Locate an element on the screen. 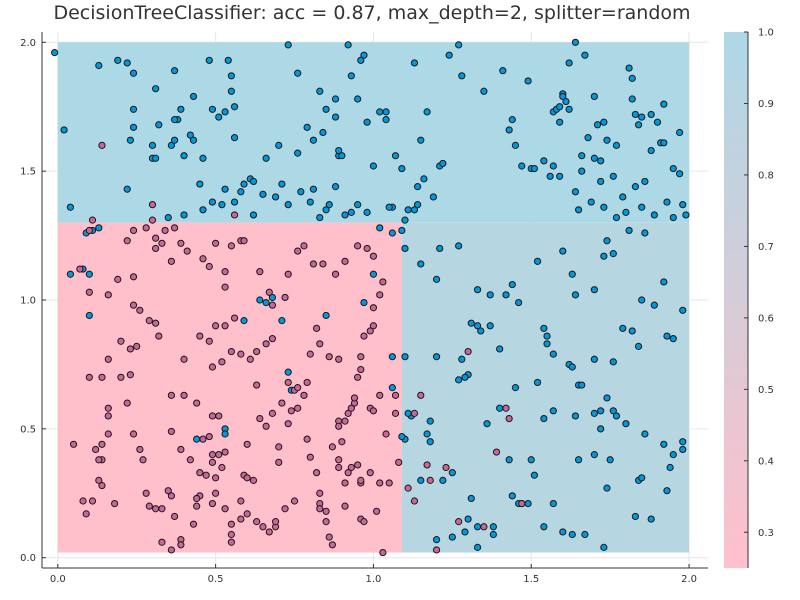 The height and width of the screenshot is (600, 800). x-tick-label: 1.5 is located at coordinates (531, 579).